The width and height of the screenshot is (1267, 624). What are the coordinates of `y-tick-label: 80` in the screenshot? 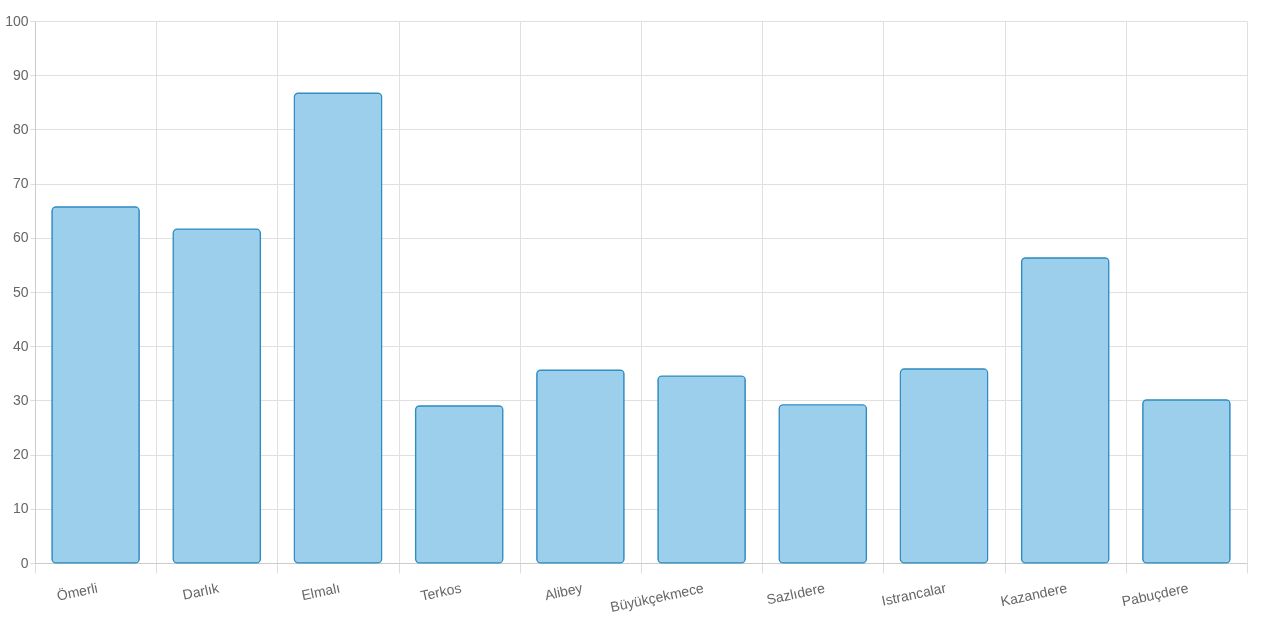 It's located at (20, 128).